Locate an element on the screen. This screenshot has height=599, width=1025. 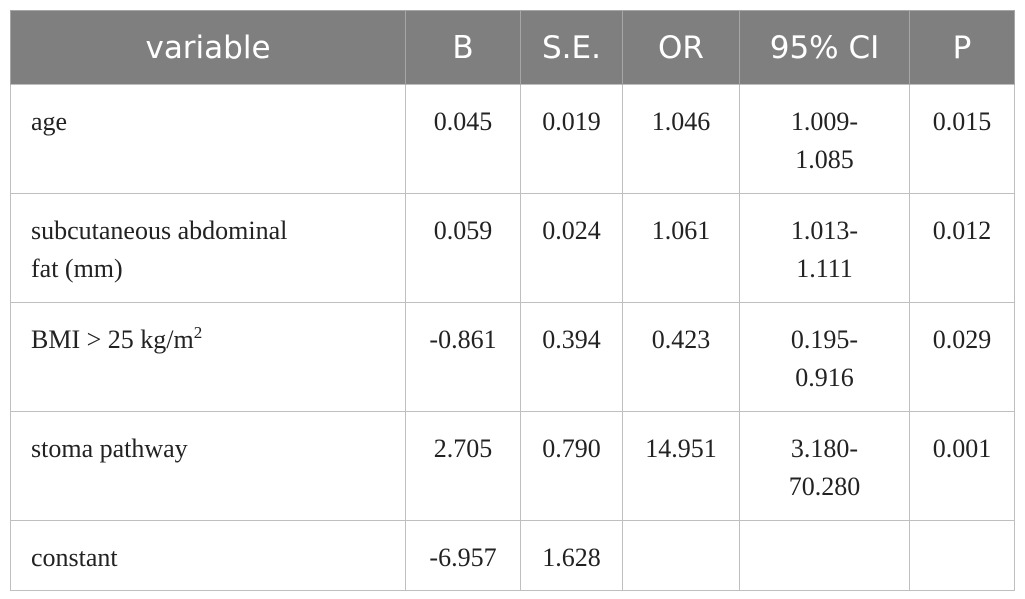
header-row: variable B S.E. OR 95% CI P is located at coordinates (512, 47).